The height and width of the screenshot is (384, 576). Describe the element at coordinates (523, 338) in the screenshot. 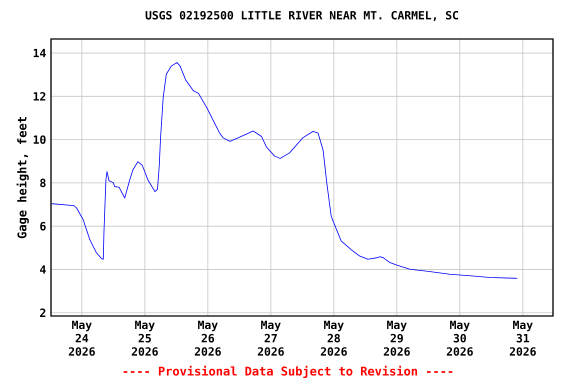

I see `x-tick-label: May 31 2026` at that location.